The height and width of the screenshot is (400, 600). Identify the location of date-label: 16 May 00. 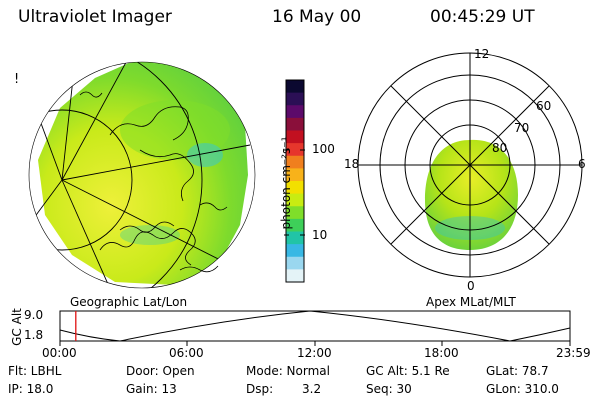
(317, 17).